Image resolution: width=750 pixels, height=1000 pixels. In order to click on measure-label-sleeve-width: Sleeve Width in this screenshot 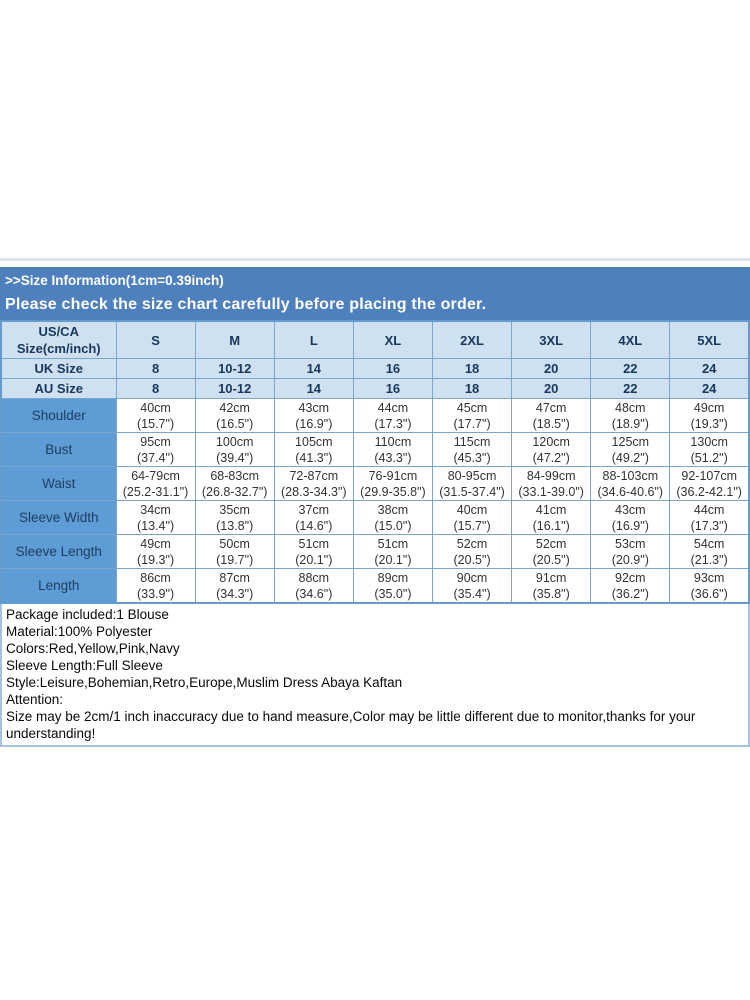, I will do `click(58, 517)`.